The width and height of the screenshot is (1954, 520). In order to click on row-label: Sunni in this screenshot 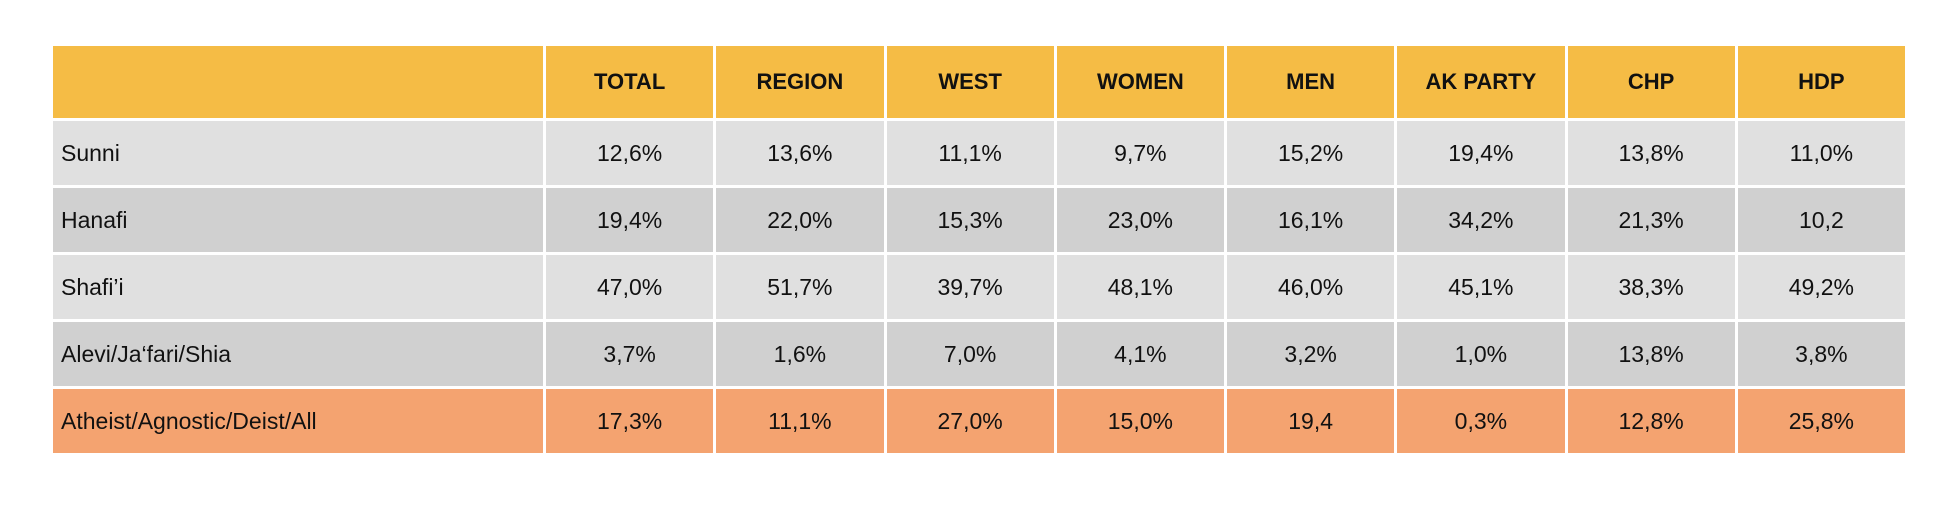, I will do `click(298, 153)`.